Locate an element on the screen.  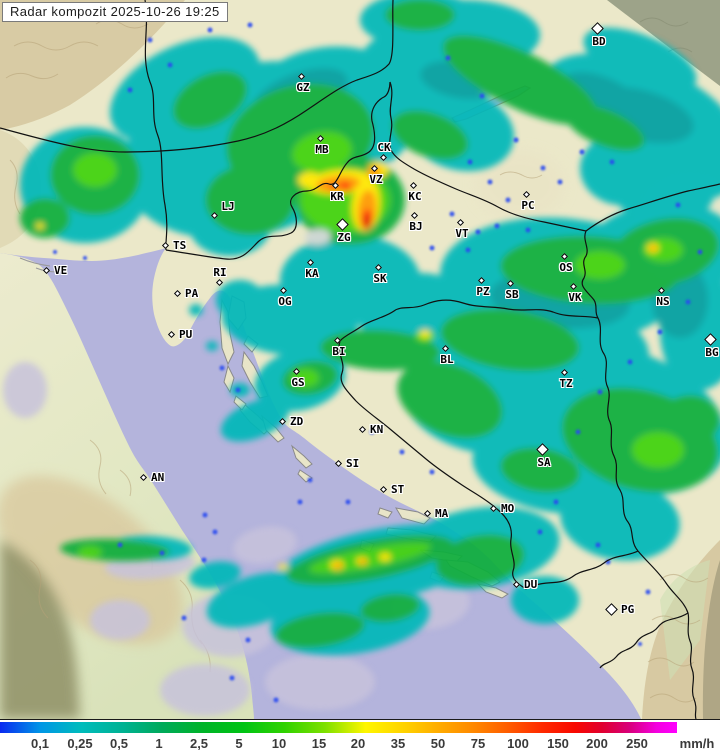
city-label-bj: BJ is located at coordinates (416, 226).